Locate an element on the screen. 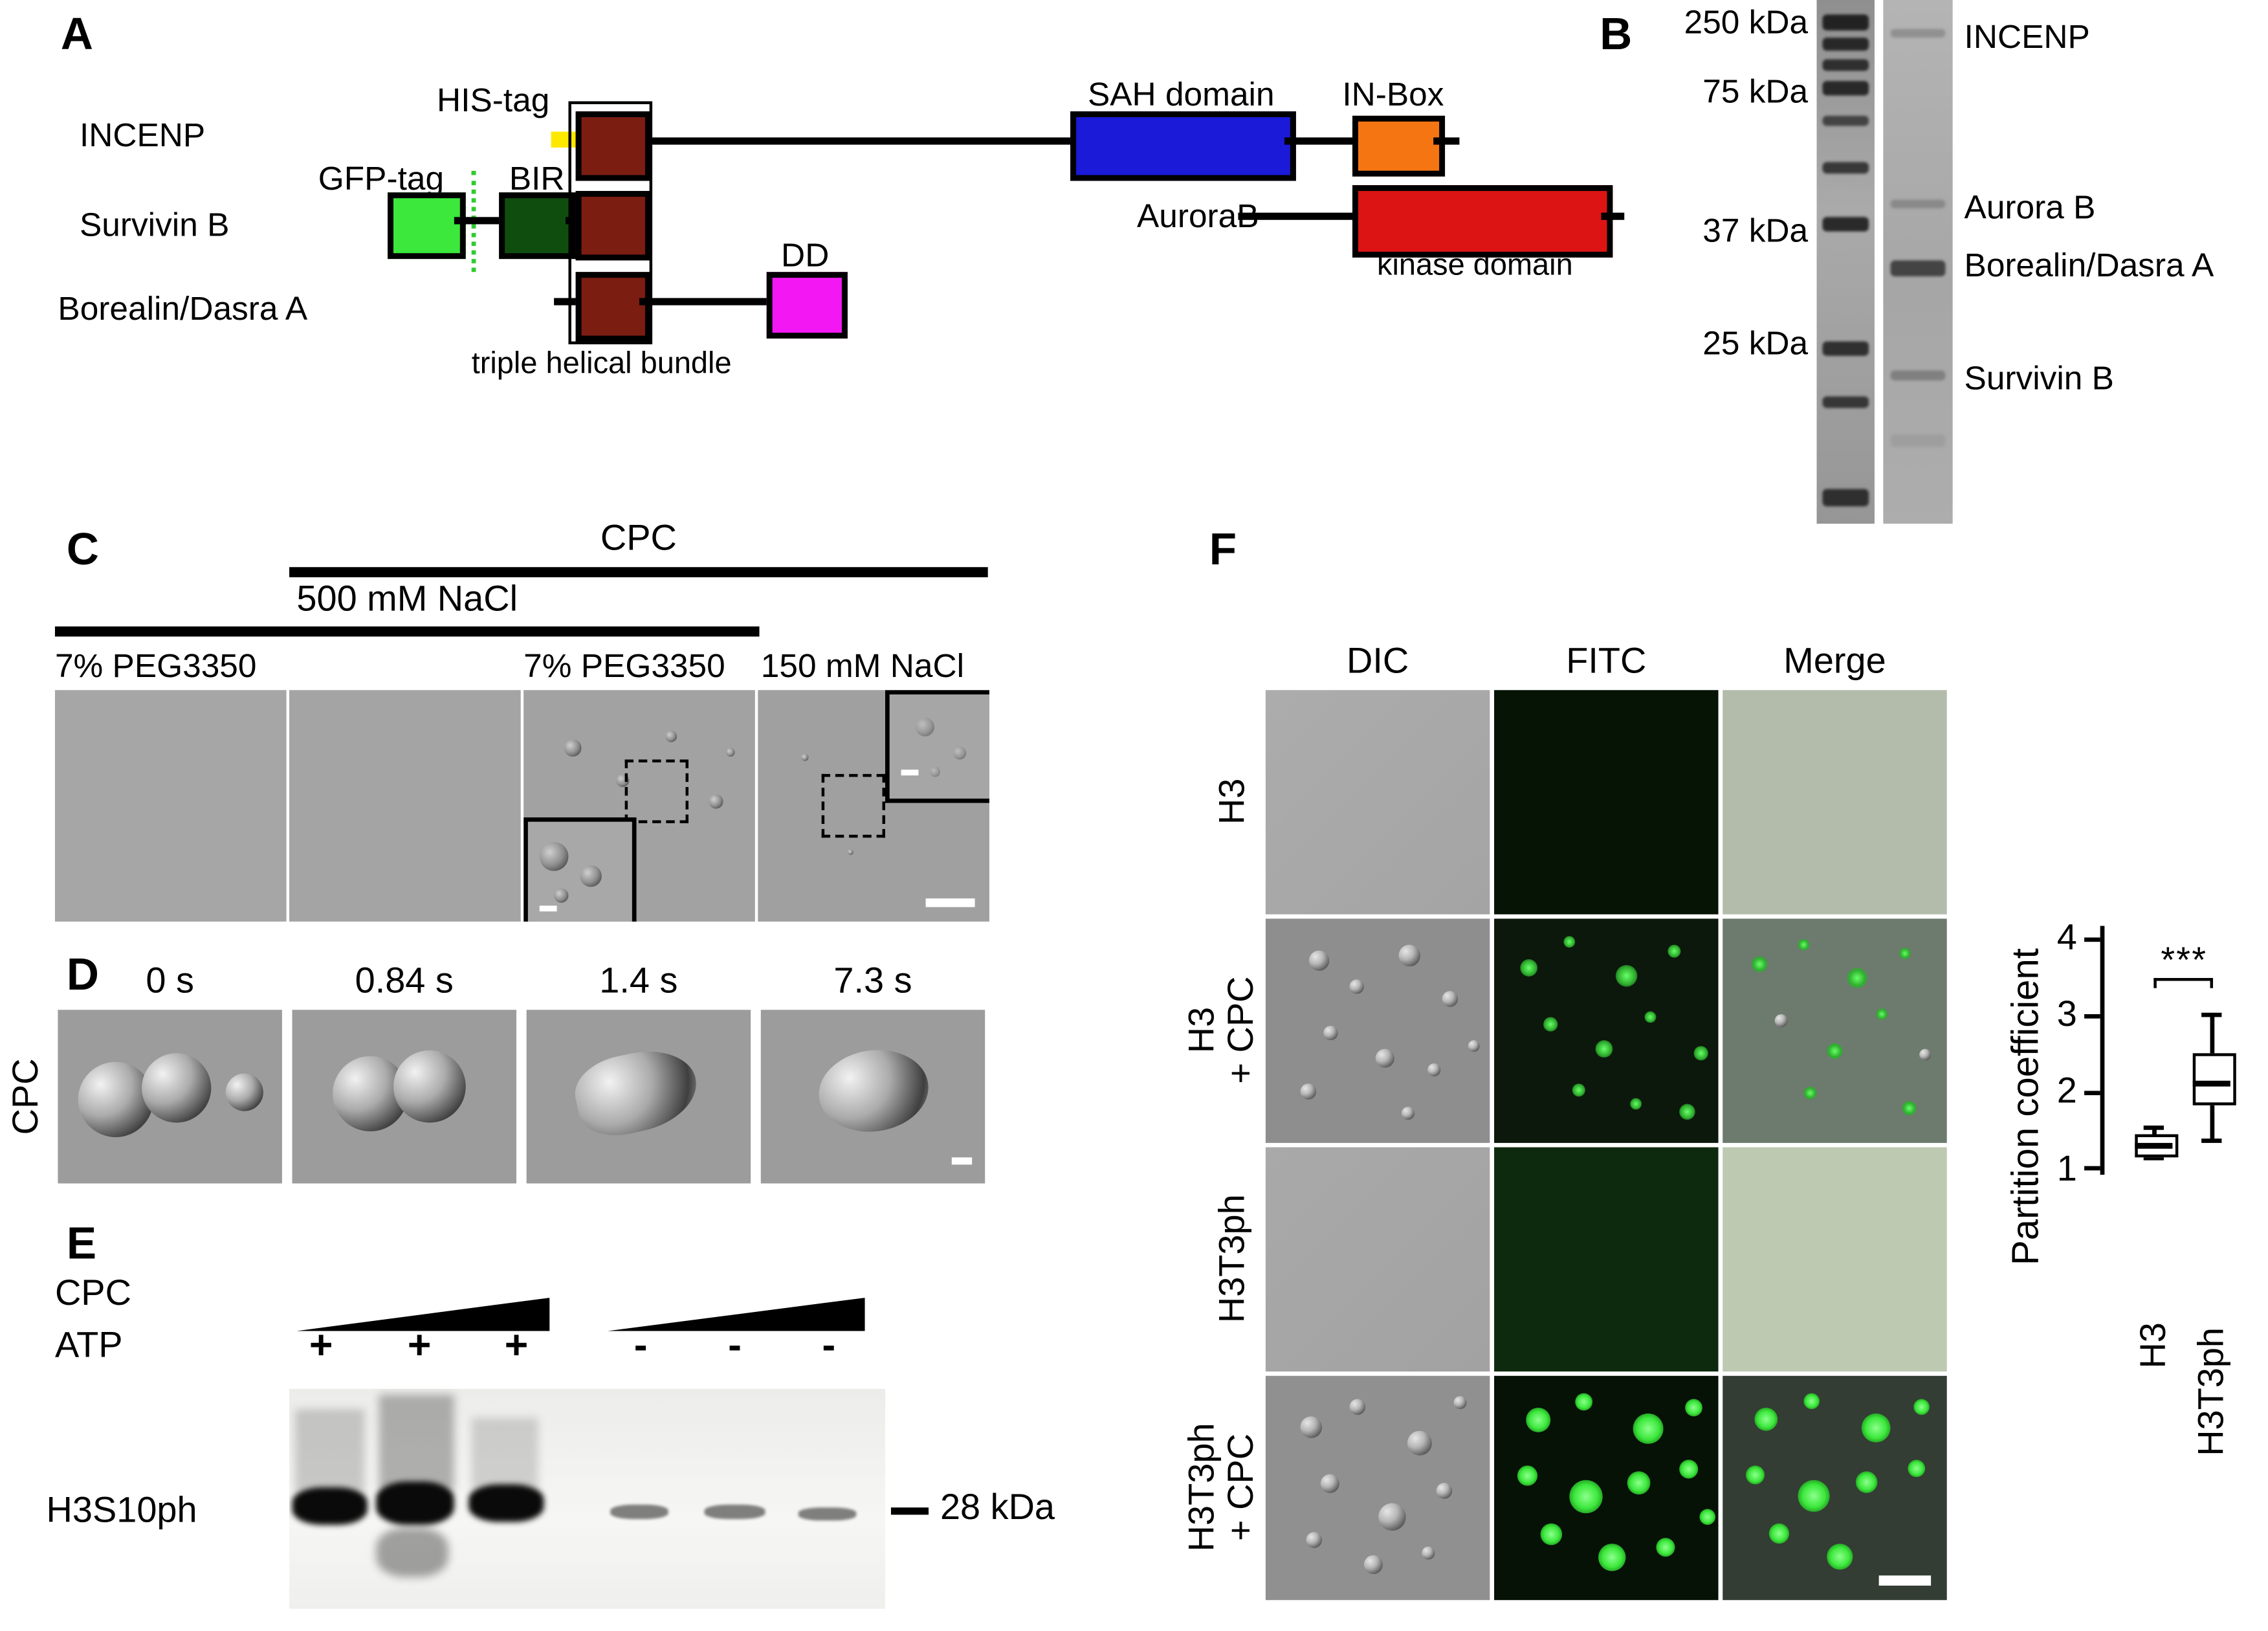 This screenshot has height=1631, width=2268. h3s10ph-label: H3S10ph is located at coordinates (121, 1510).